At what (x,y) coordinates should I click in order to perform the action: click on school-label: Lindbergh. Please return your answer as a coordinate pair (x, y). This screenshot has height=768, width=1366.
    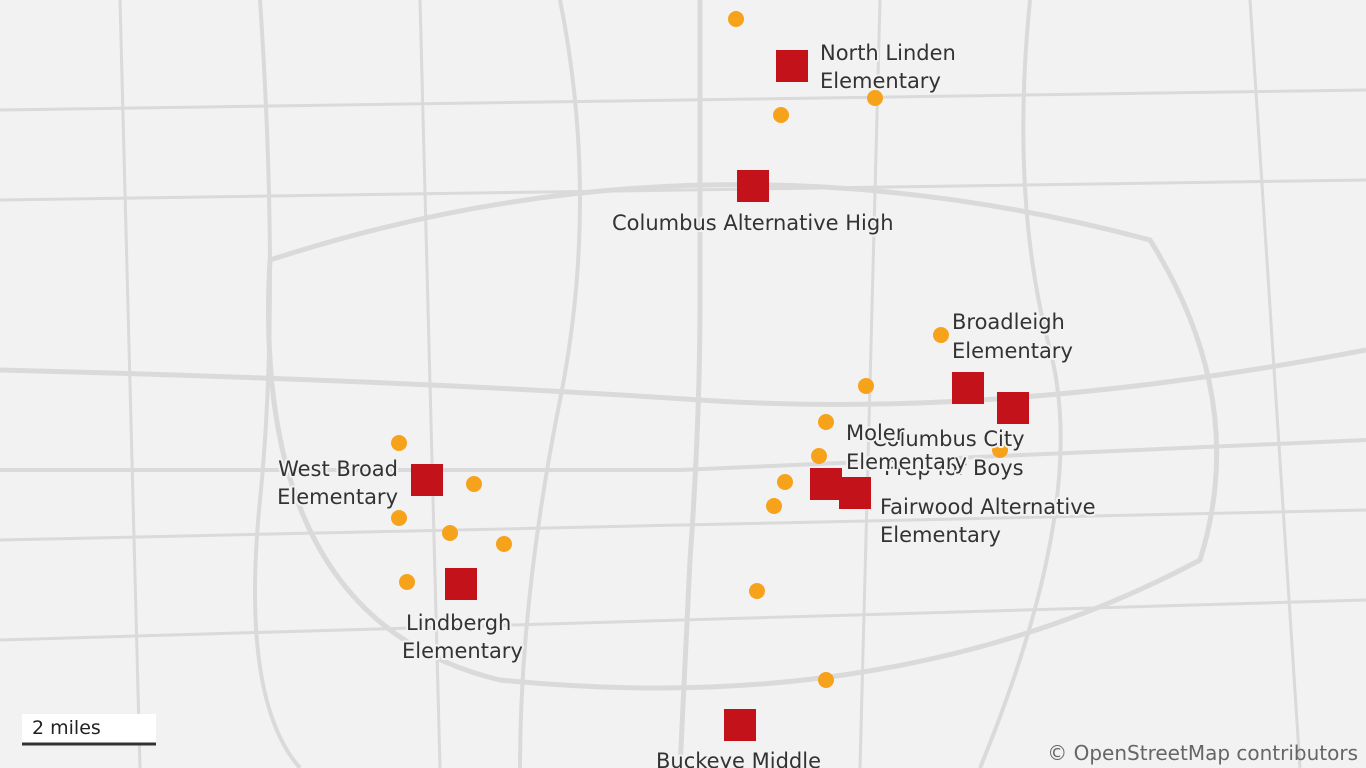
    Looking at the image, I should click on (458, 623).